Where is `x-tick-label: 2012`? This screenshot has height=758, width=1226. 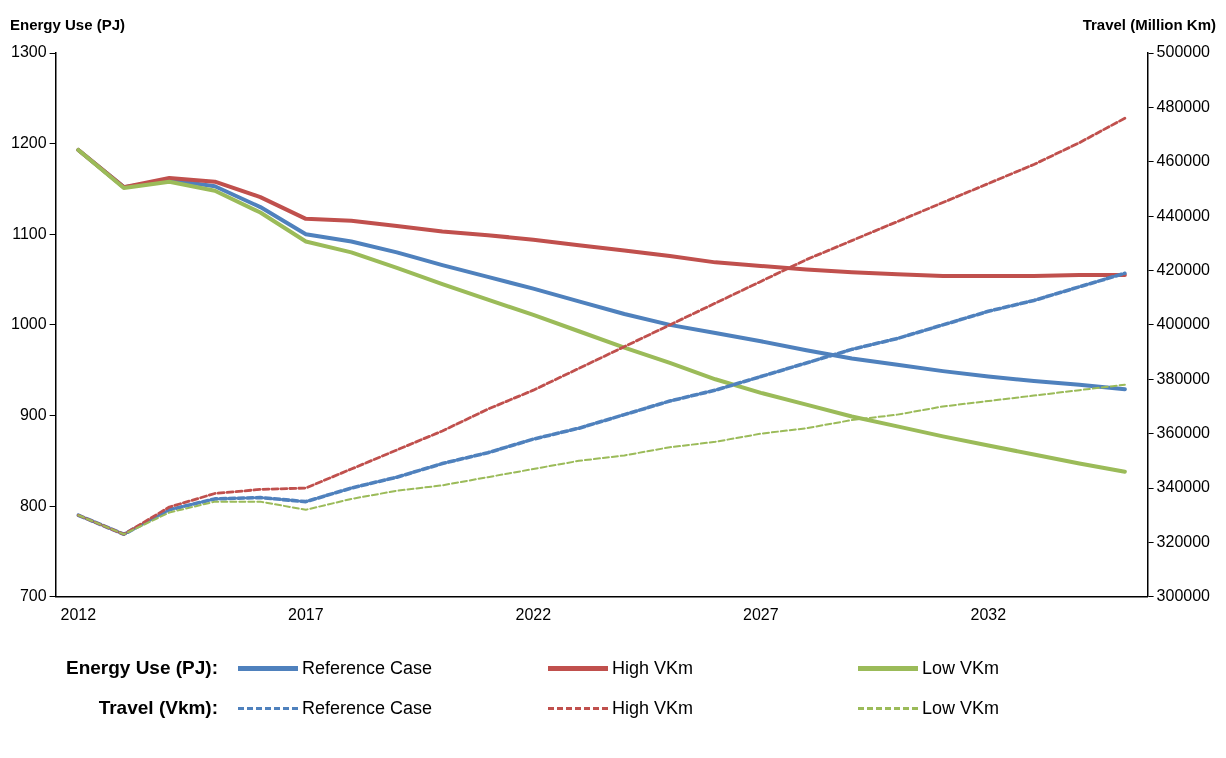 x-tick-label: 2012 is located at coordinates (78, 614).